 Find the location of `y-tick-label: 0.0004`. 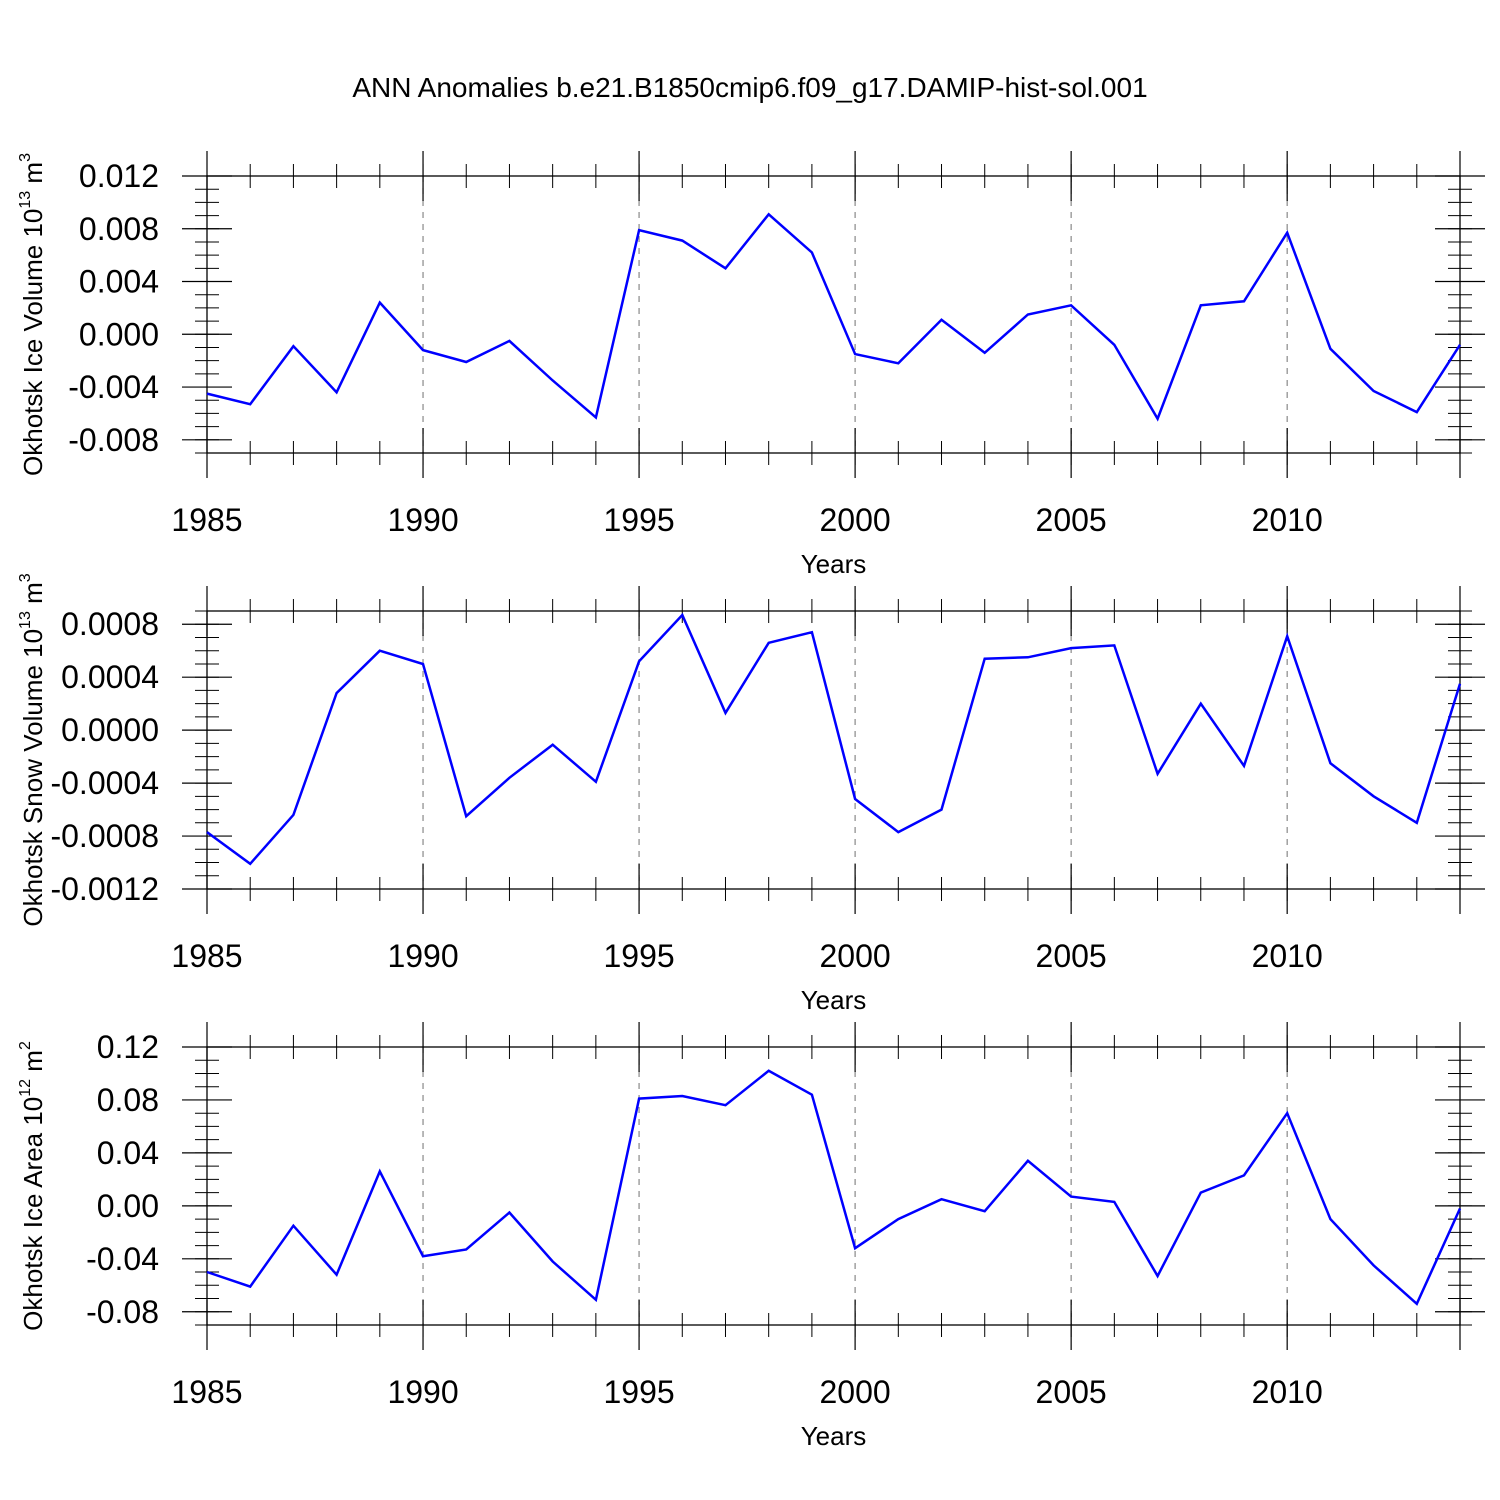

y-tick-label: 0.0004 is located at coordinates (110, 677).